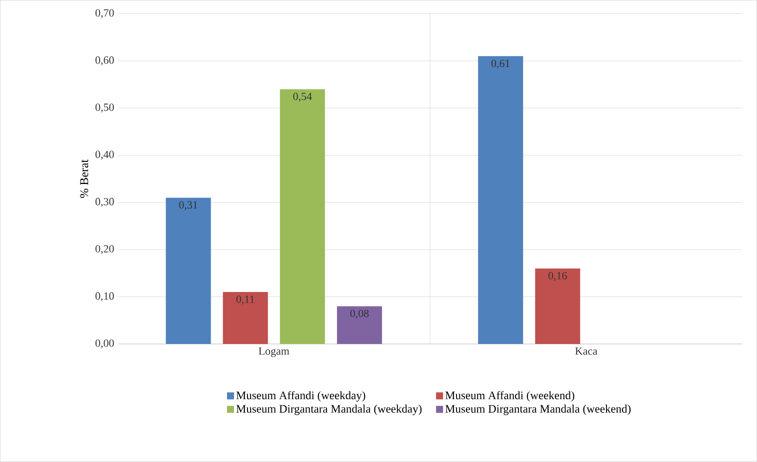  What do you see at coordinates (557, 277) in the screenshot?
I see `data-label: 0,16` at bounding box center [557, 277].